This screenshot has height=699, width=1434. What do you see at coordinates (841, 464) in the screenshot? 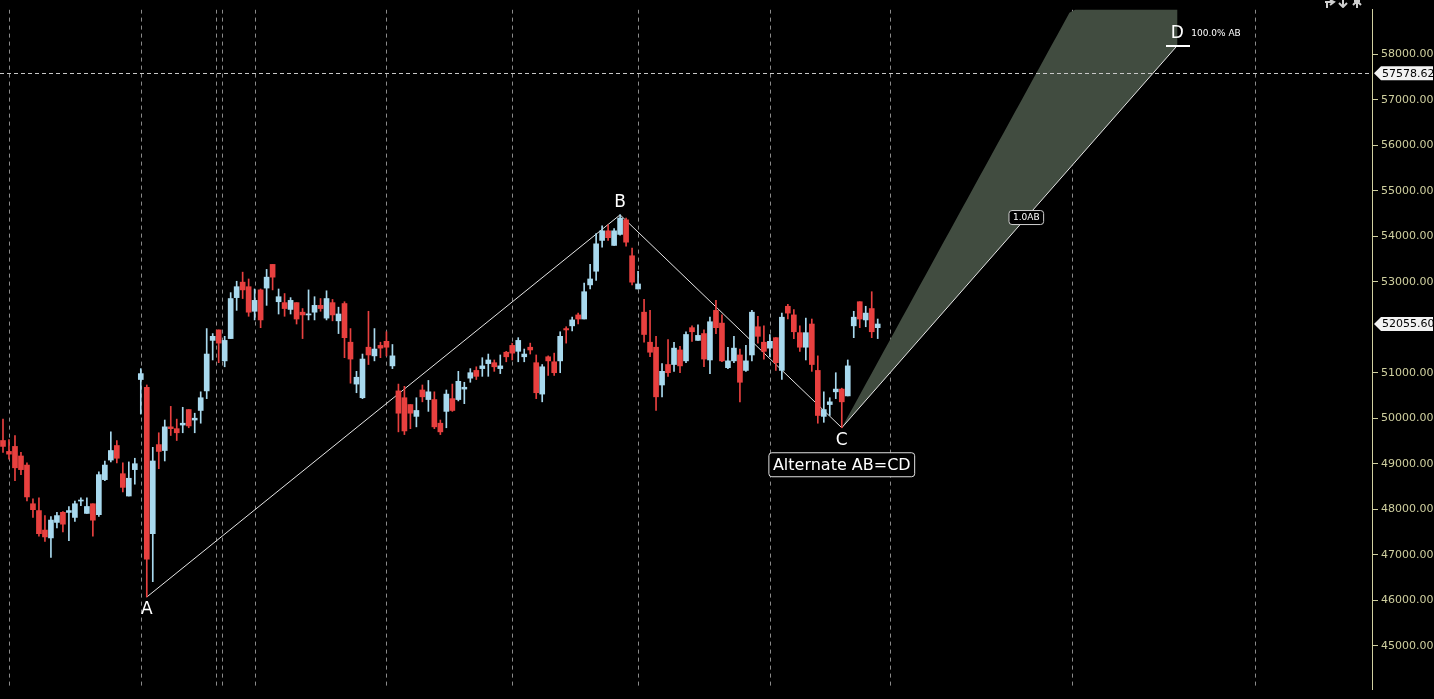
I see `annotation: Alternate AB=CD` at bounding box center [841, 464].